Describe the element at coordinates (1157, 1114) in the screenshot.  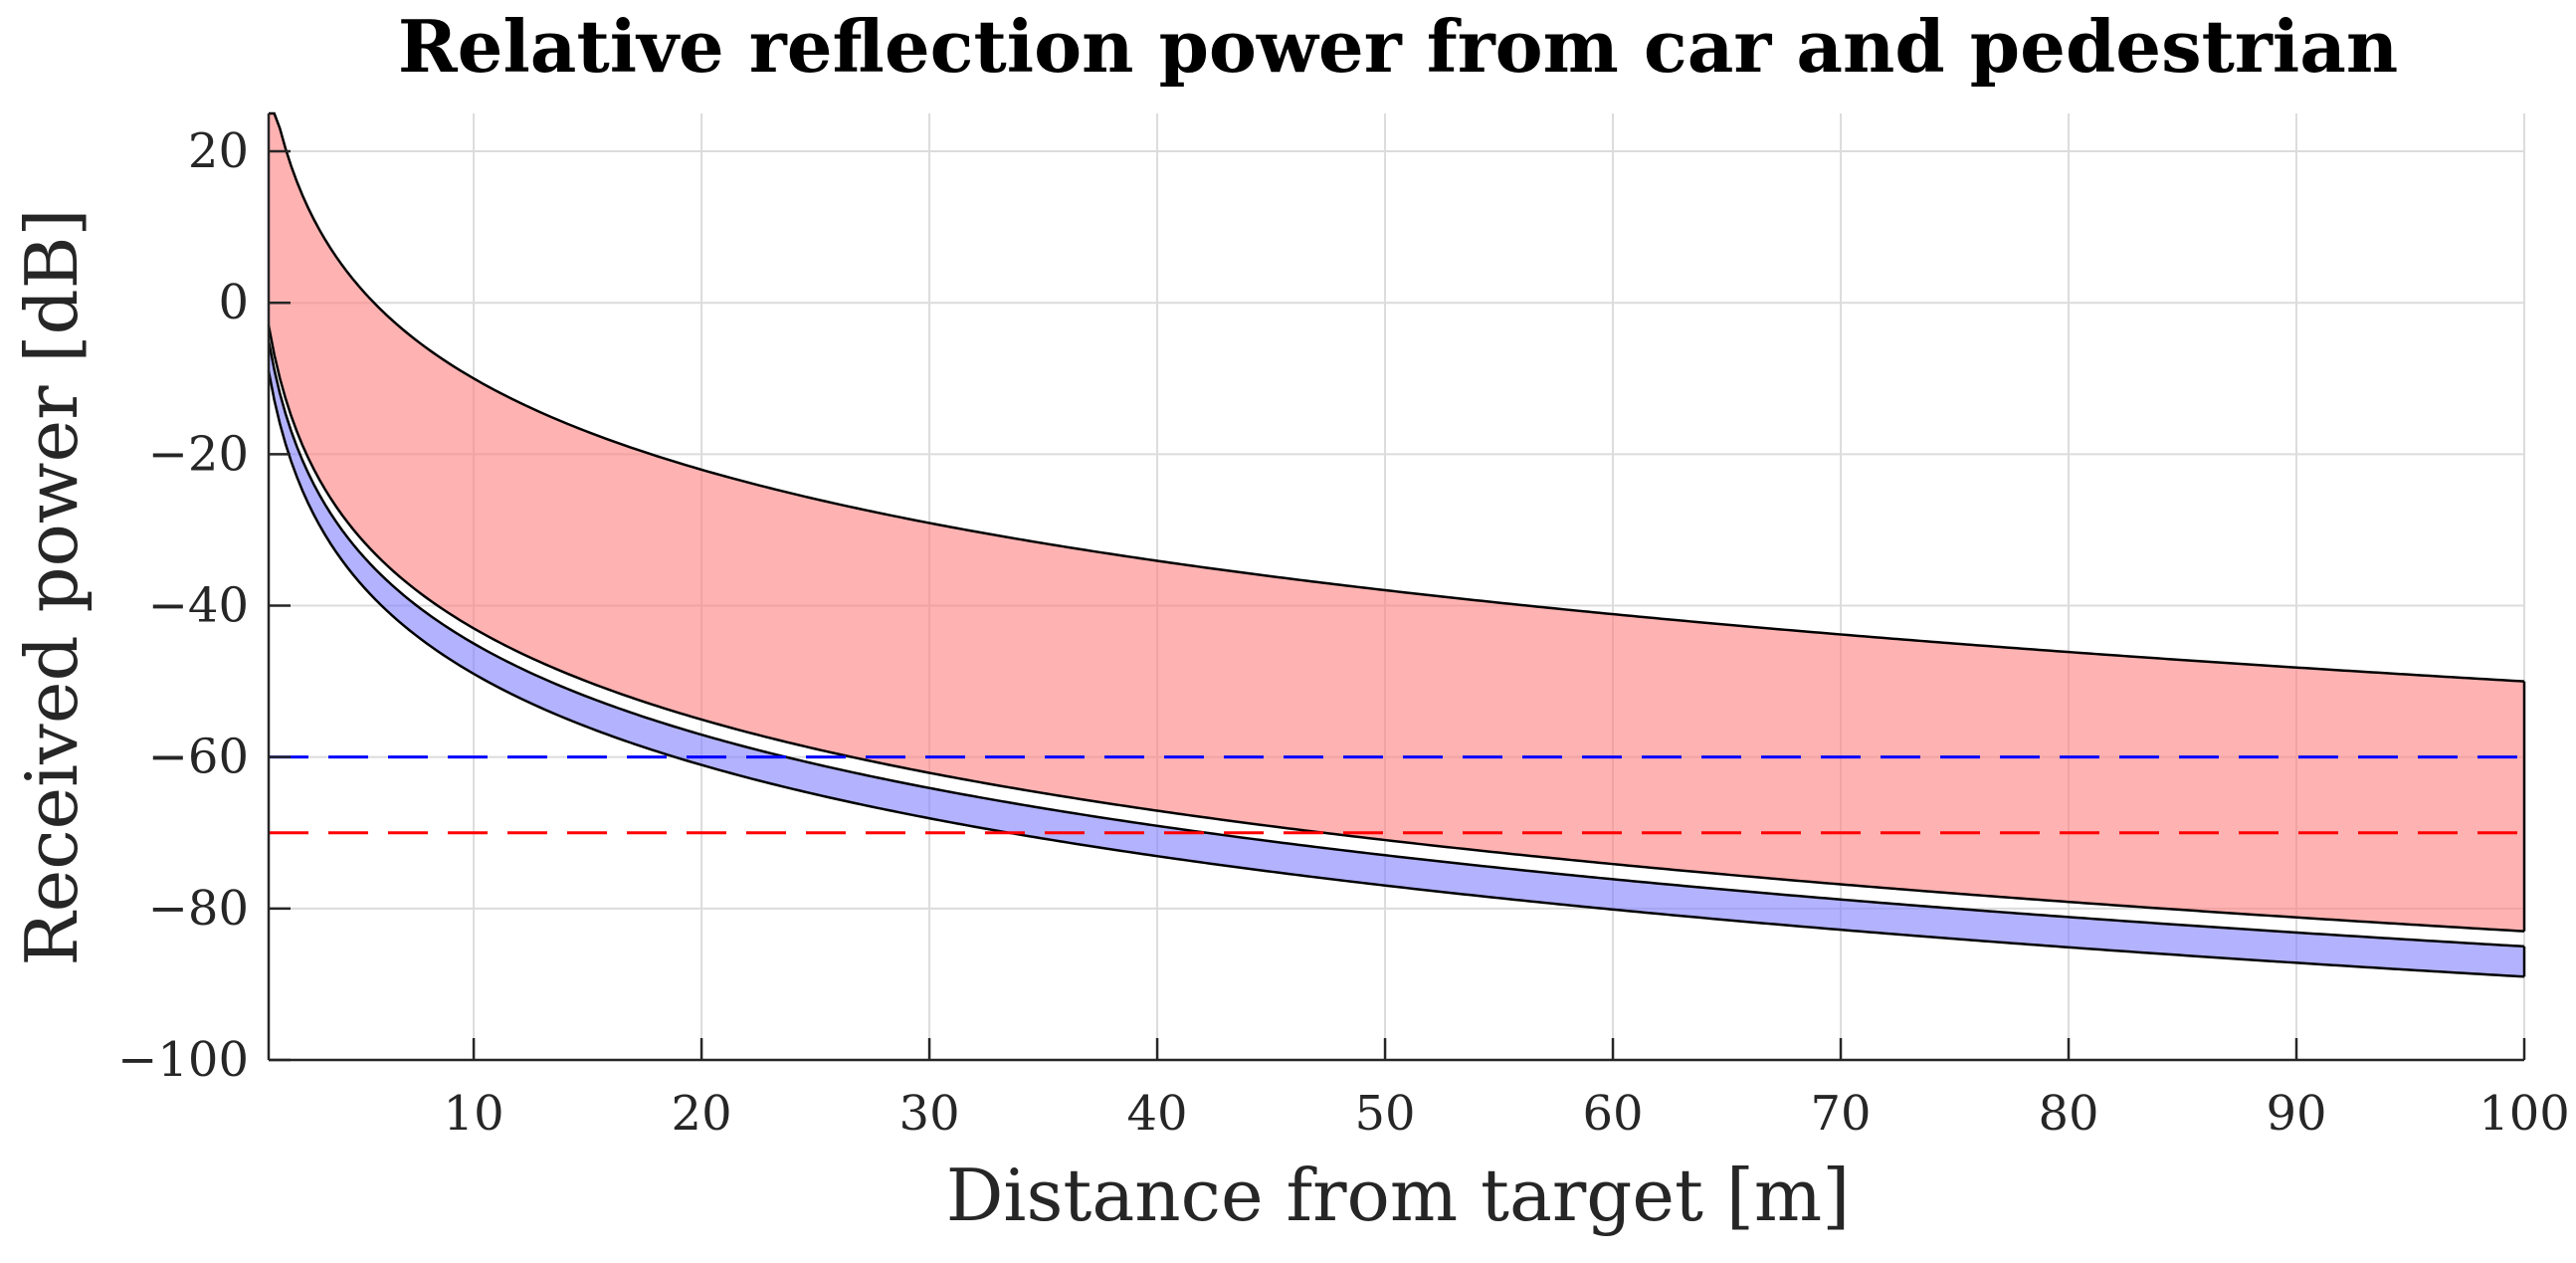
I see `x-tick-label: 40` at that location.